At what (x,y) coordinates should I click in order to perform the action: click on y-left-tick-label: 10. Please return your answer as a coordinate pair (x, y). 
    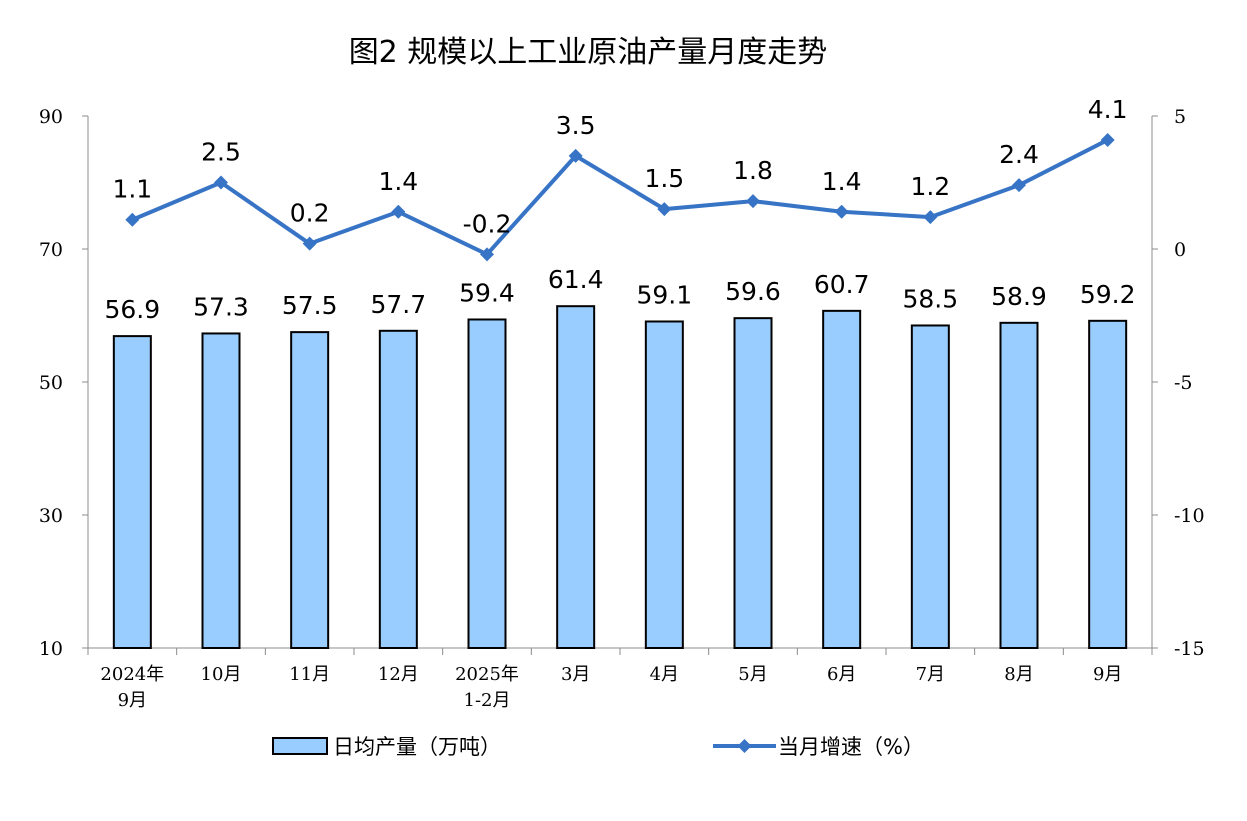
    Looking at the image, I should click on (51, 649).